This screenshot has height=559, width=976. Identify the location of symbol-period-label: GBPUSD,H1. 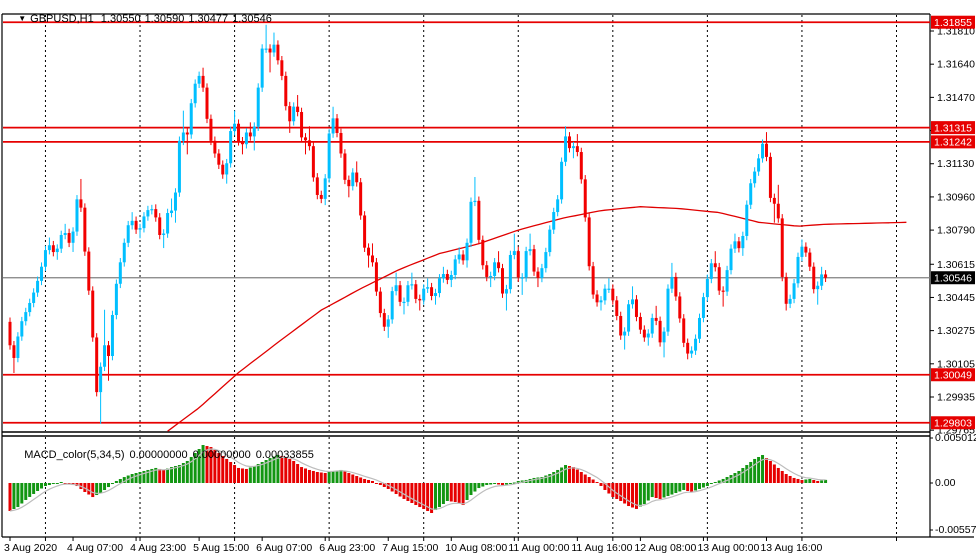
(62, 19).